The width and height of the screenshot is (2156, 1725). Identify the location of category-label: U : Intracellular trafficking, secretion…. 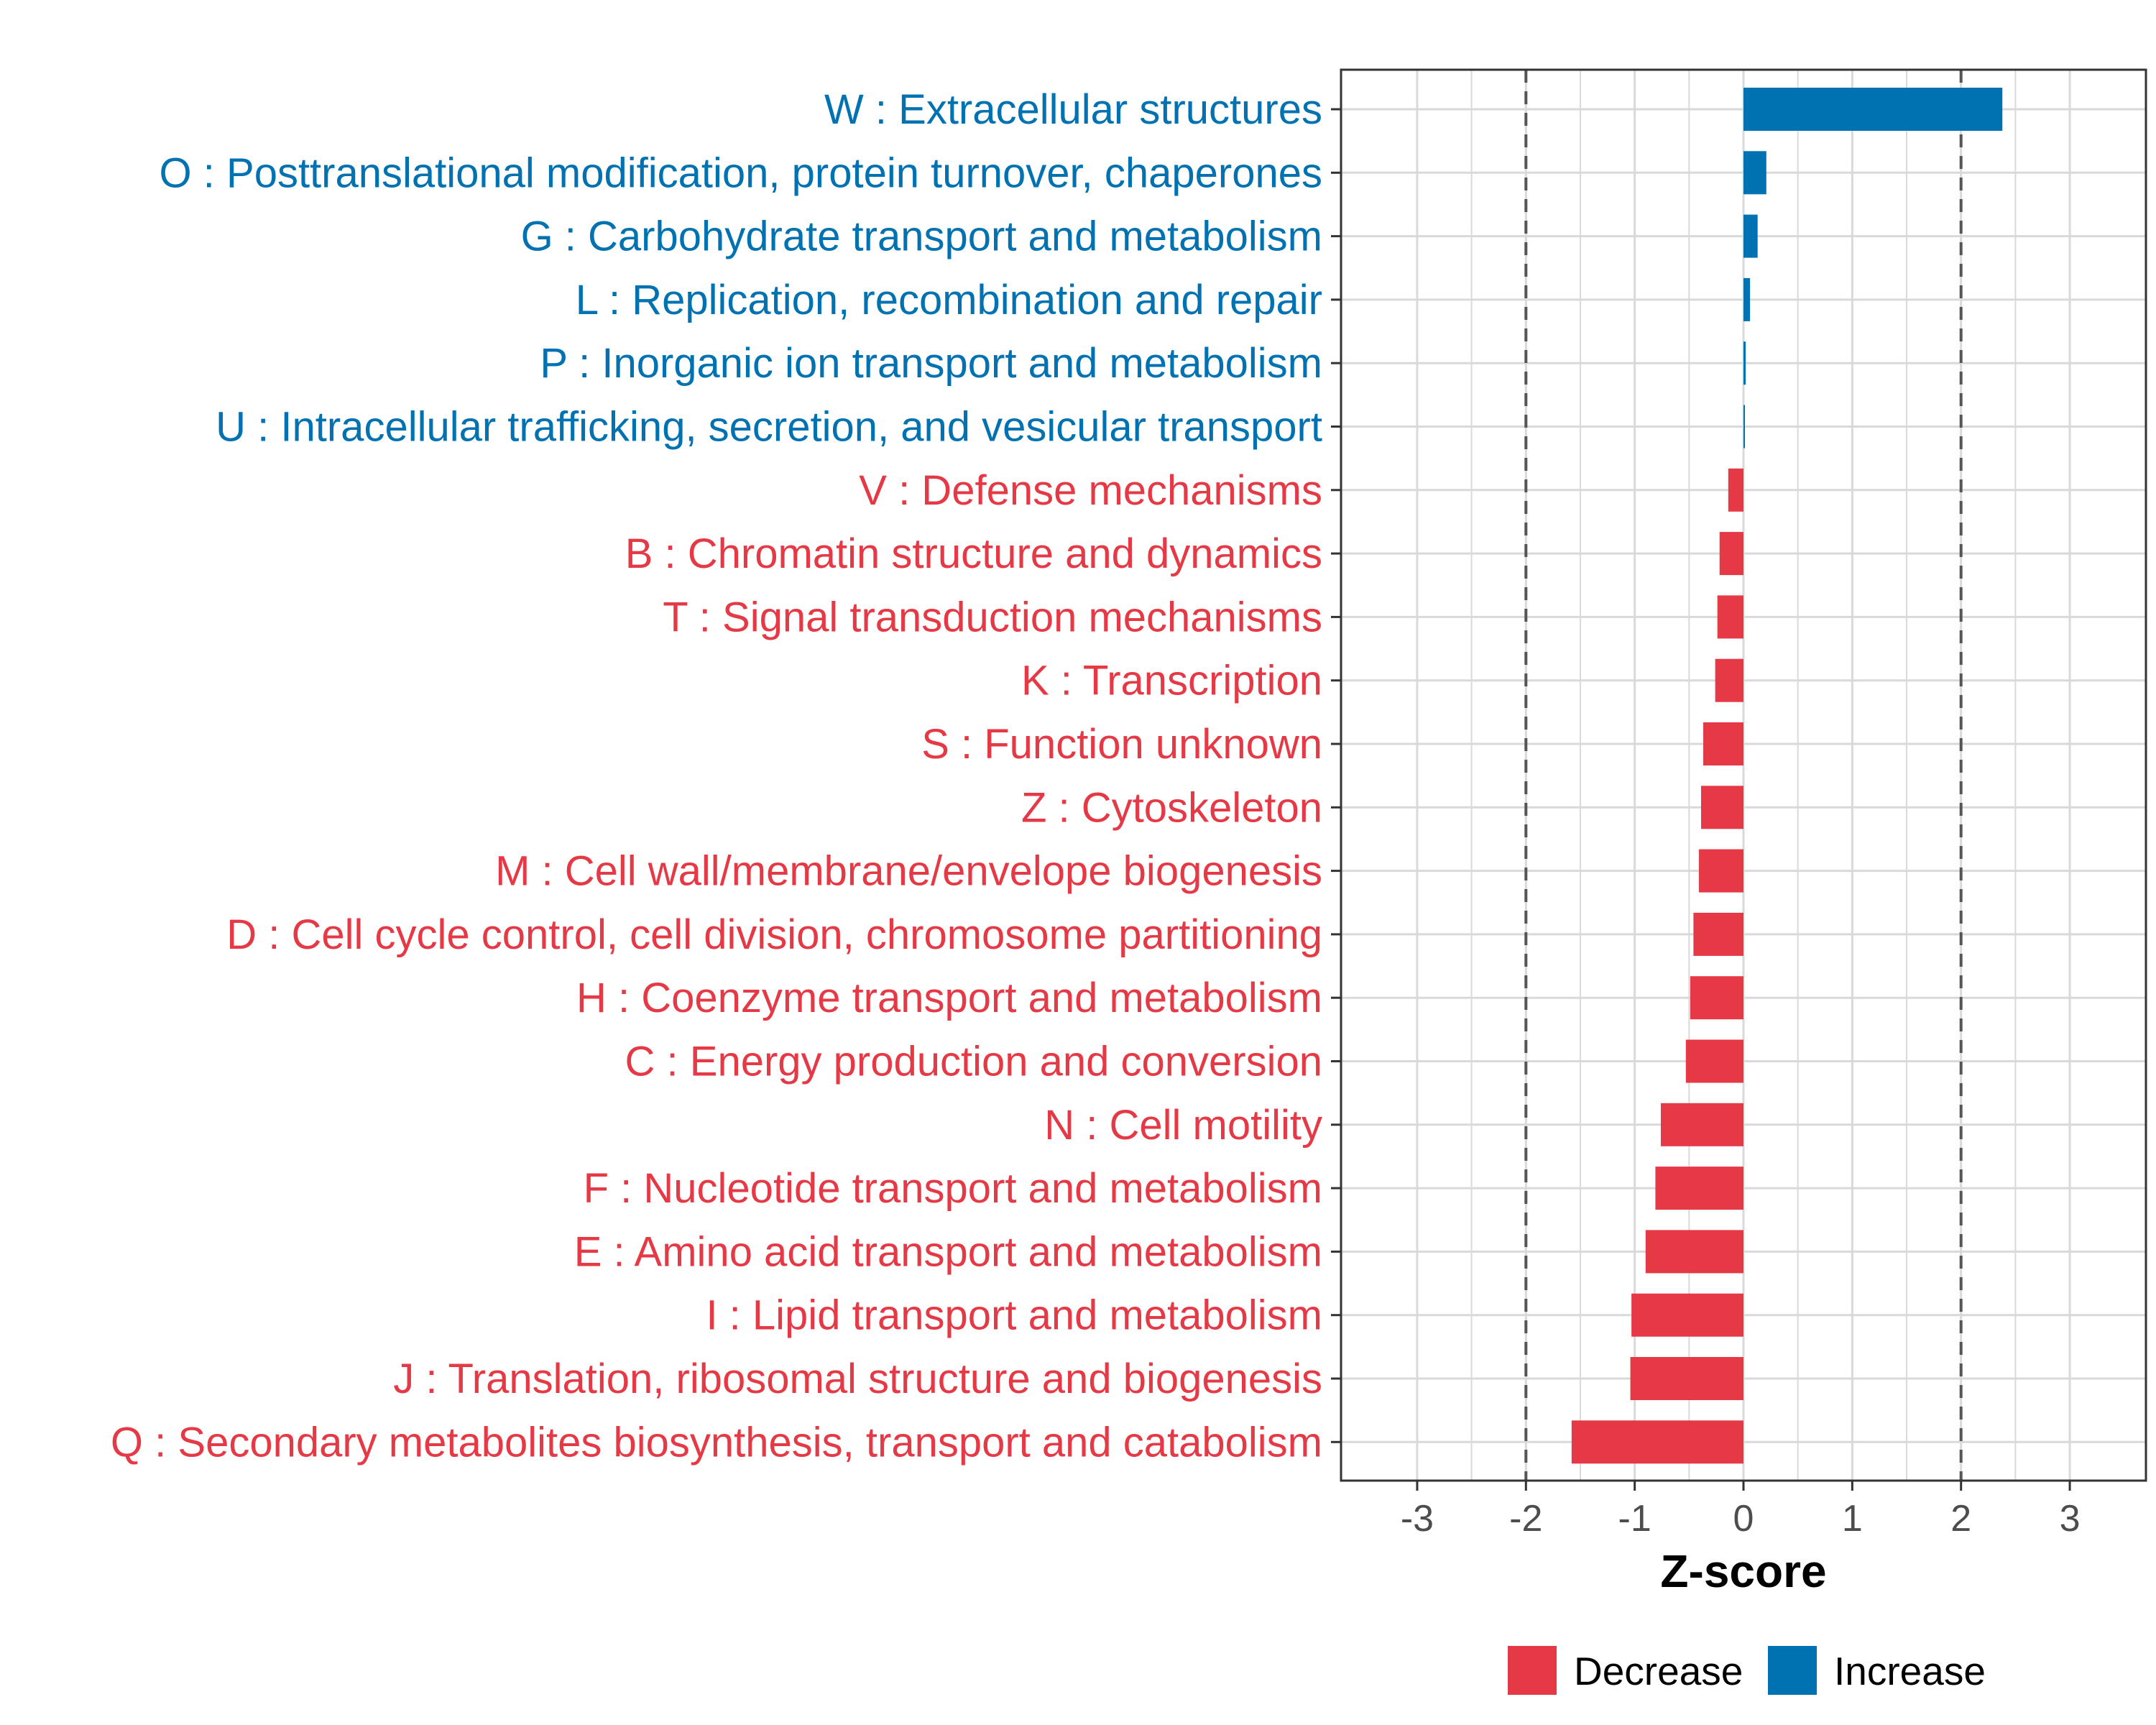
(769, 427).